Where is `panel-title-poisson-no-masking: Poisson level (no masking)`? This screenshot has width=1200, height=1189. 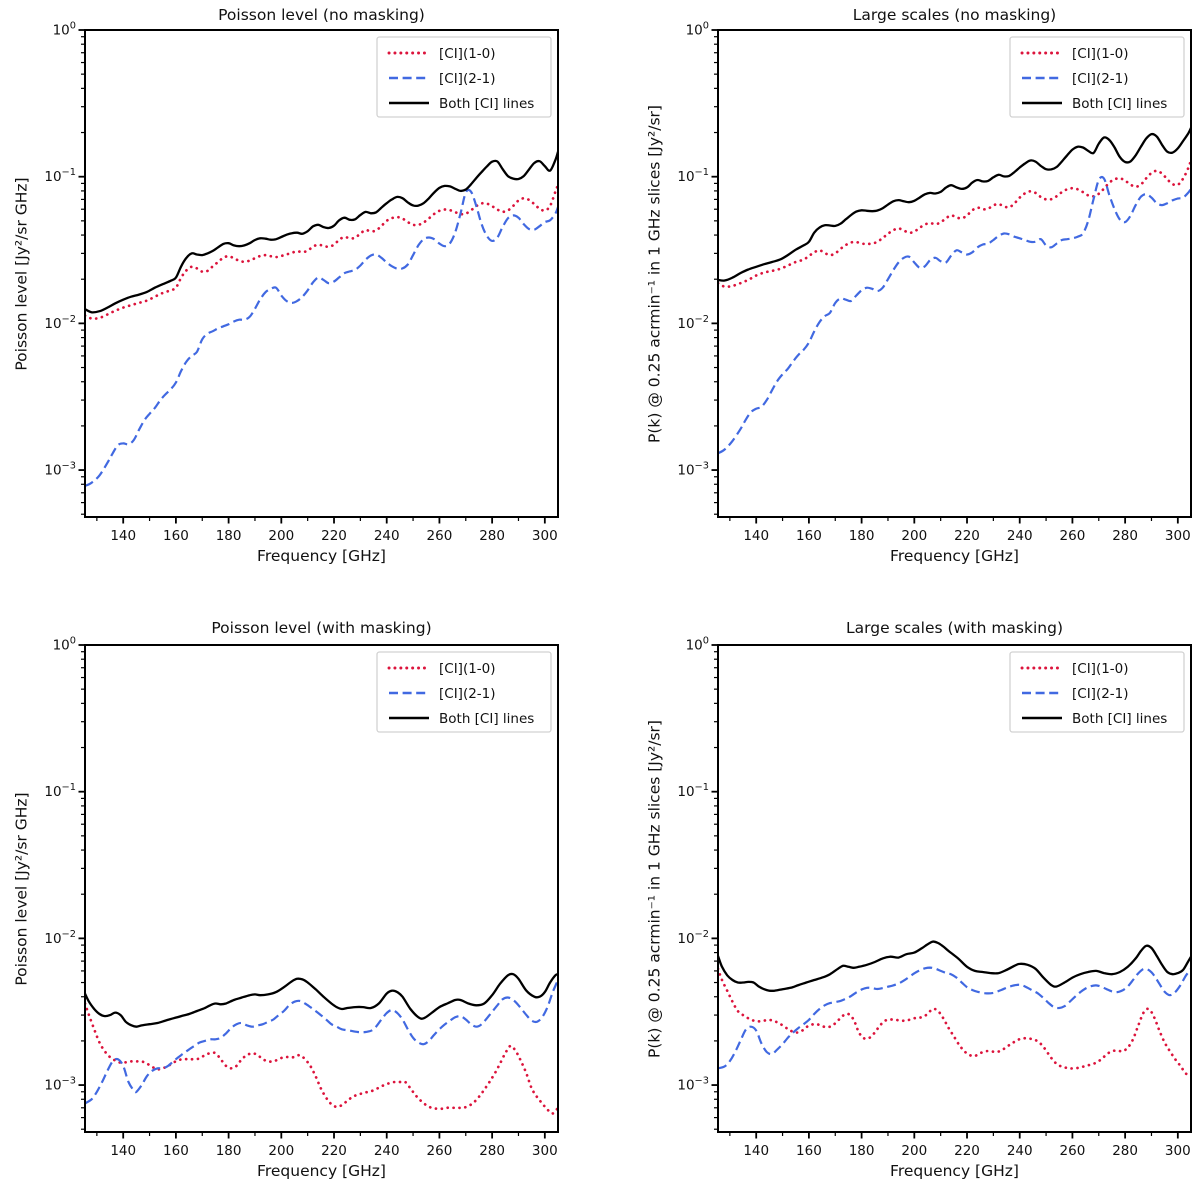 panel-title-poisson-no-masking: Poisson level (no masking) is located at coordinates (321, 15).